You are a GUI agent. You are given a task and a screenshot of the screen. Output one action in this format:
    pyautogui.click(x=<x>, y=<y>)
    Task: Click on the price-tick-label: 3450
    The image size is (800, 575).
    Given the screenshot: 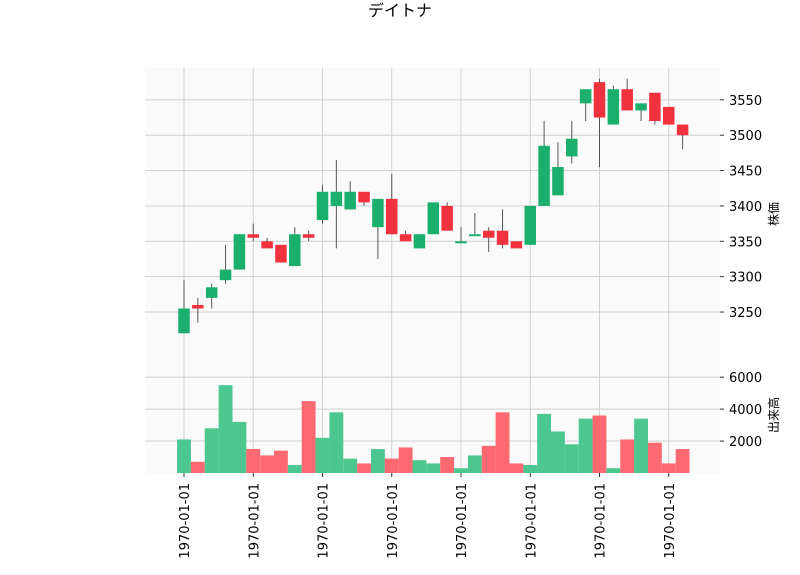 What is the action you would take?
    pyautogui.click(x=745, y=172)
    